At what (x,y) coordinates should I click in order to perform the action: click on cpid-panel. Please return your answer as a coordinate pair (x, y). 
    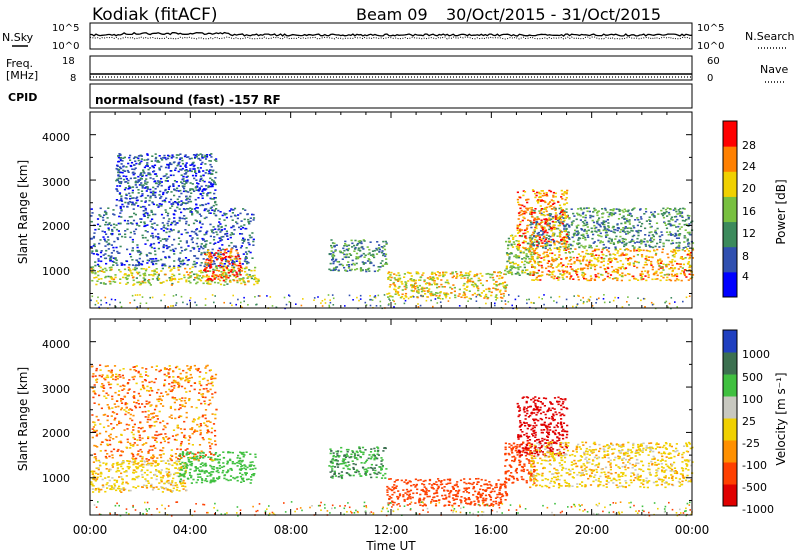
    Looking at the image, I should click on (391, 96).